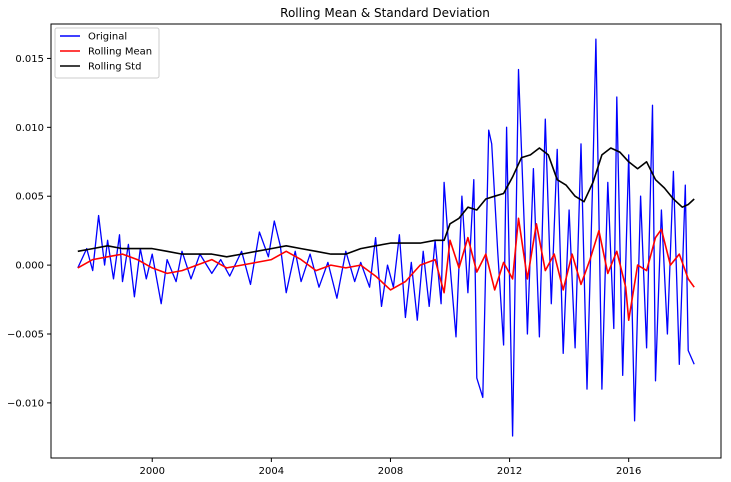  Describe the element at coordinates (25, 335) in the screenshot. I see `y-tick-label: −0.005` at that location.